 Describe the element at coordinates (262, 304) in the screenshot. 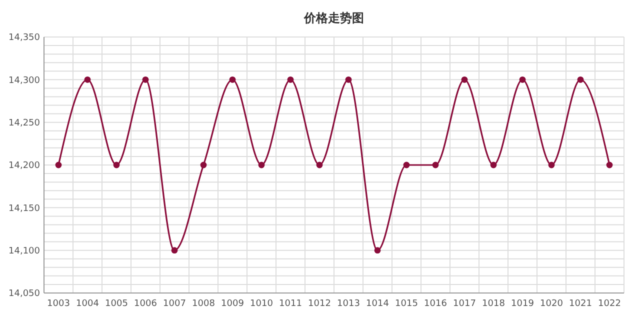

I see `x-tick-label: 1010` at that location.